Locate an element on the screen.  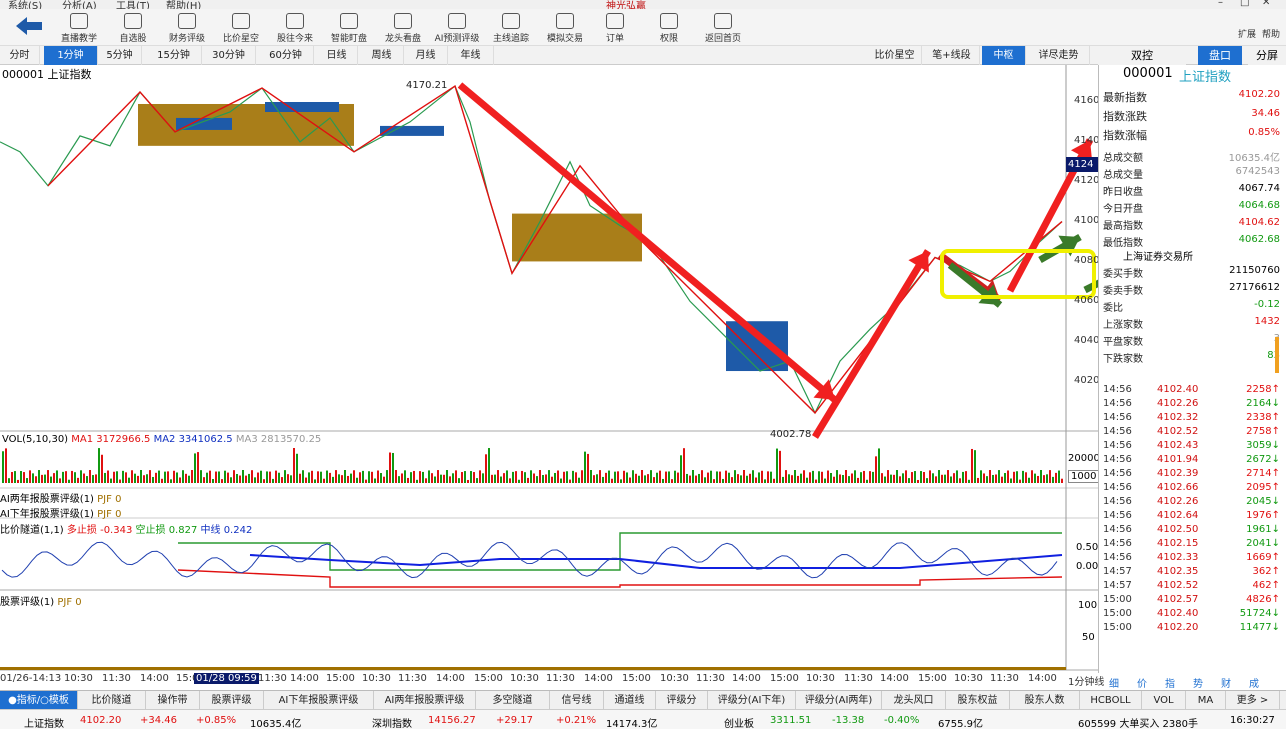
side-tab-0: 细 is located at coordinates (1114, 684).